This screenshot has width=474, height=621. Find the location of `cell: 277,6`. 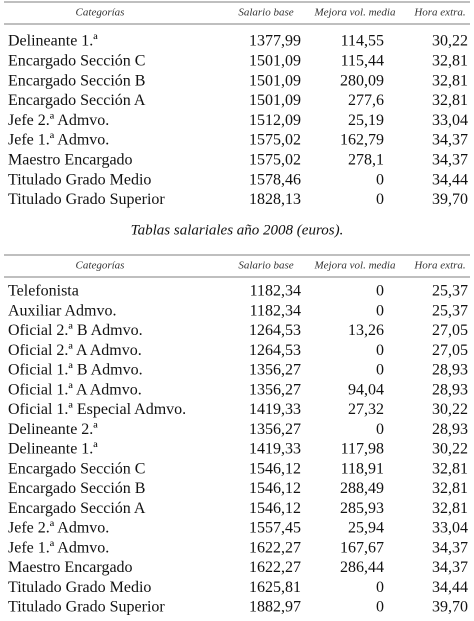

cell: 277,6 is located at coordinates (366, 100).